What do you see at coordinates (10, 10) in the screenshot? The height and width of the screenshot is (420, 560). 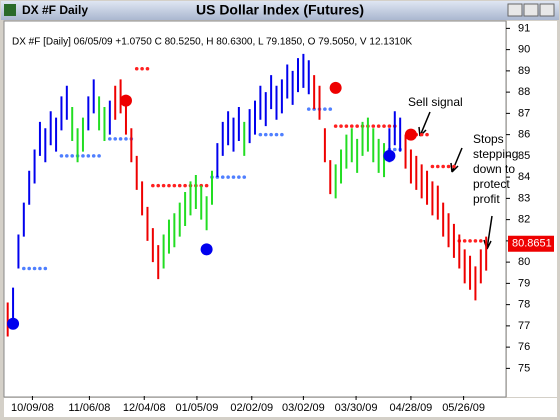 I see `app-icon` at bounding box center [10, 10].